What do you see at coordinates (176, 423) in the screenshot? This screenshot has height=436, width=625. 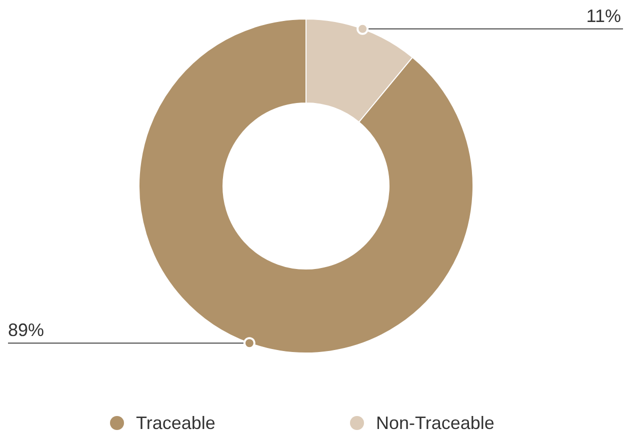 I see `legend-label: Traceable` at bounding box center [176, 423].